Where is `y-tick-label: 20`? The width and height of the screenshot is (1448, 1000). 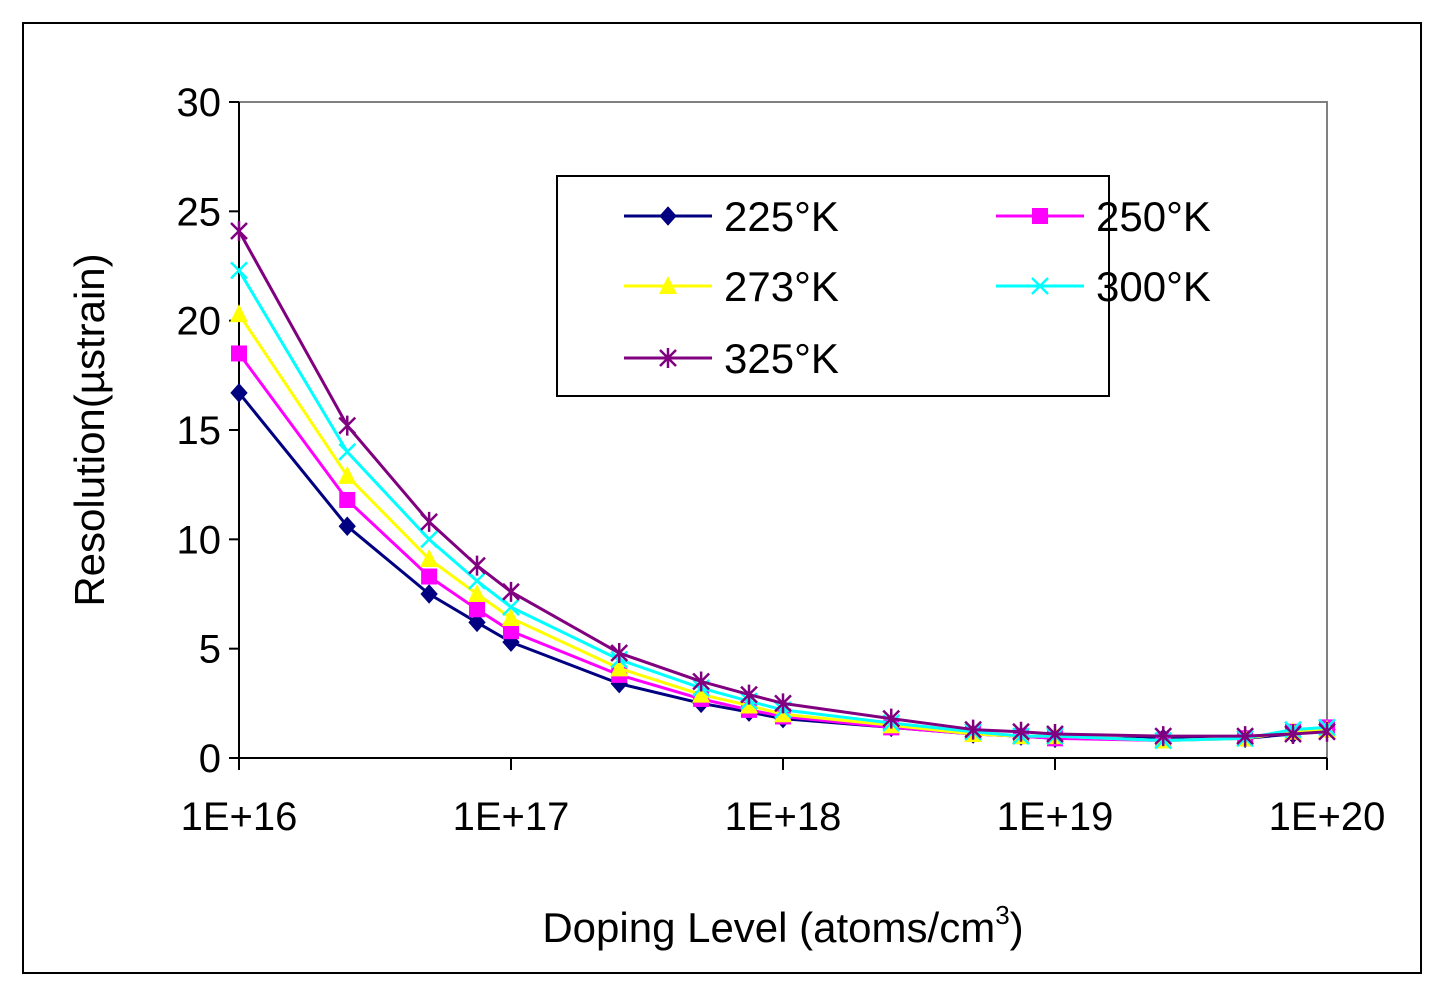 y-tick-label: 20 is located at coordinates (199, 322).